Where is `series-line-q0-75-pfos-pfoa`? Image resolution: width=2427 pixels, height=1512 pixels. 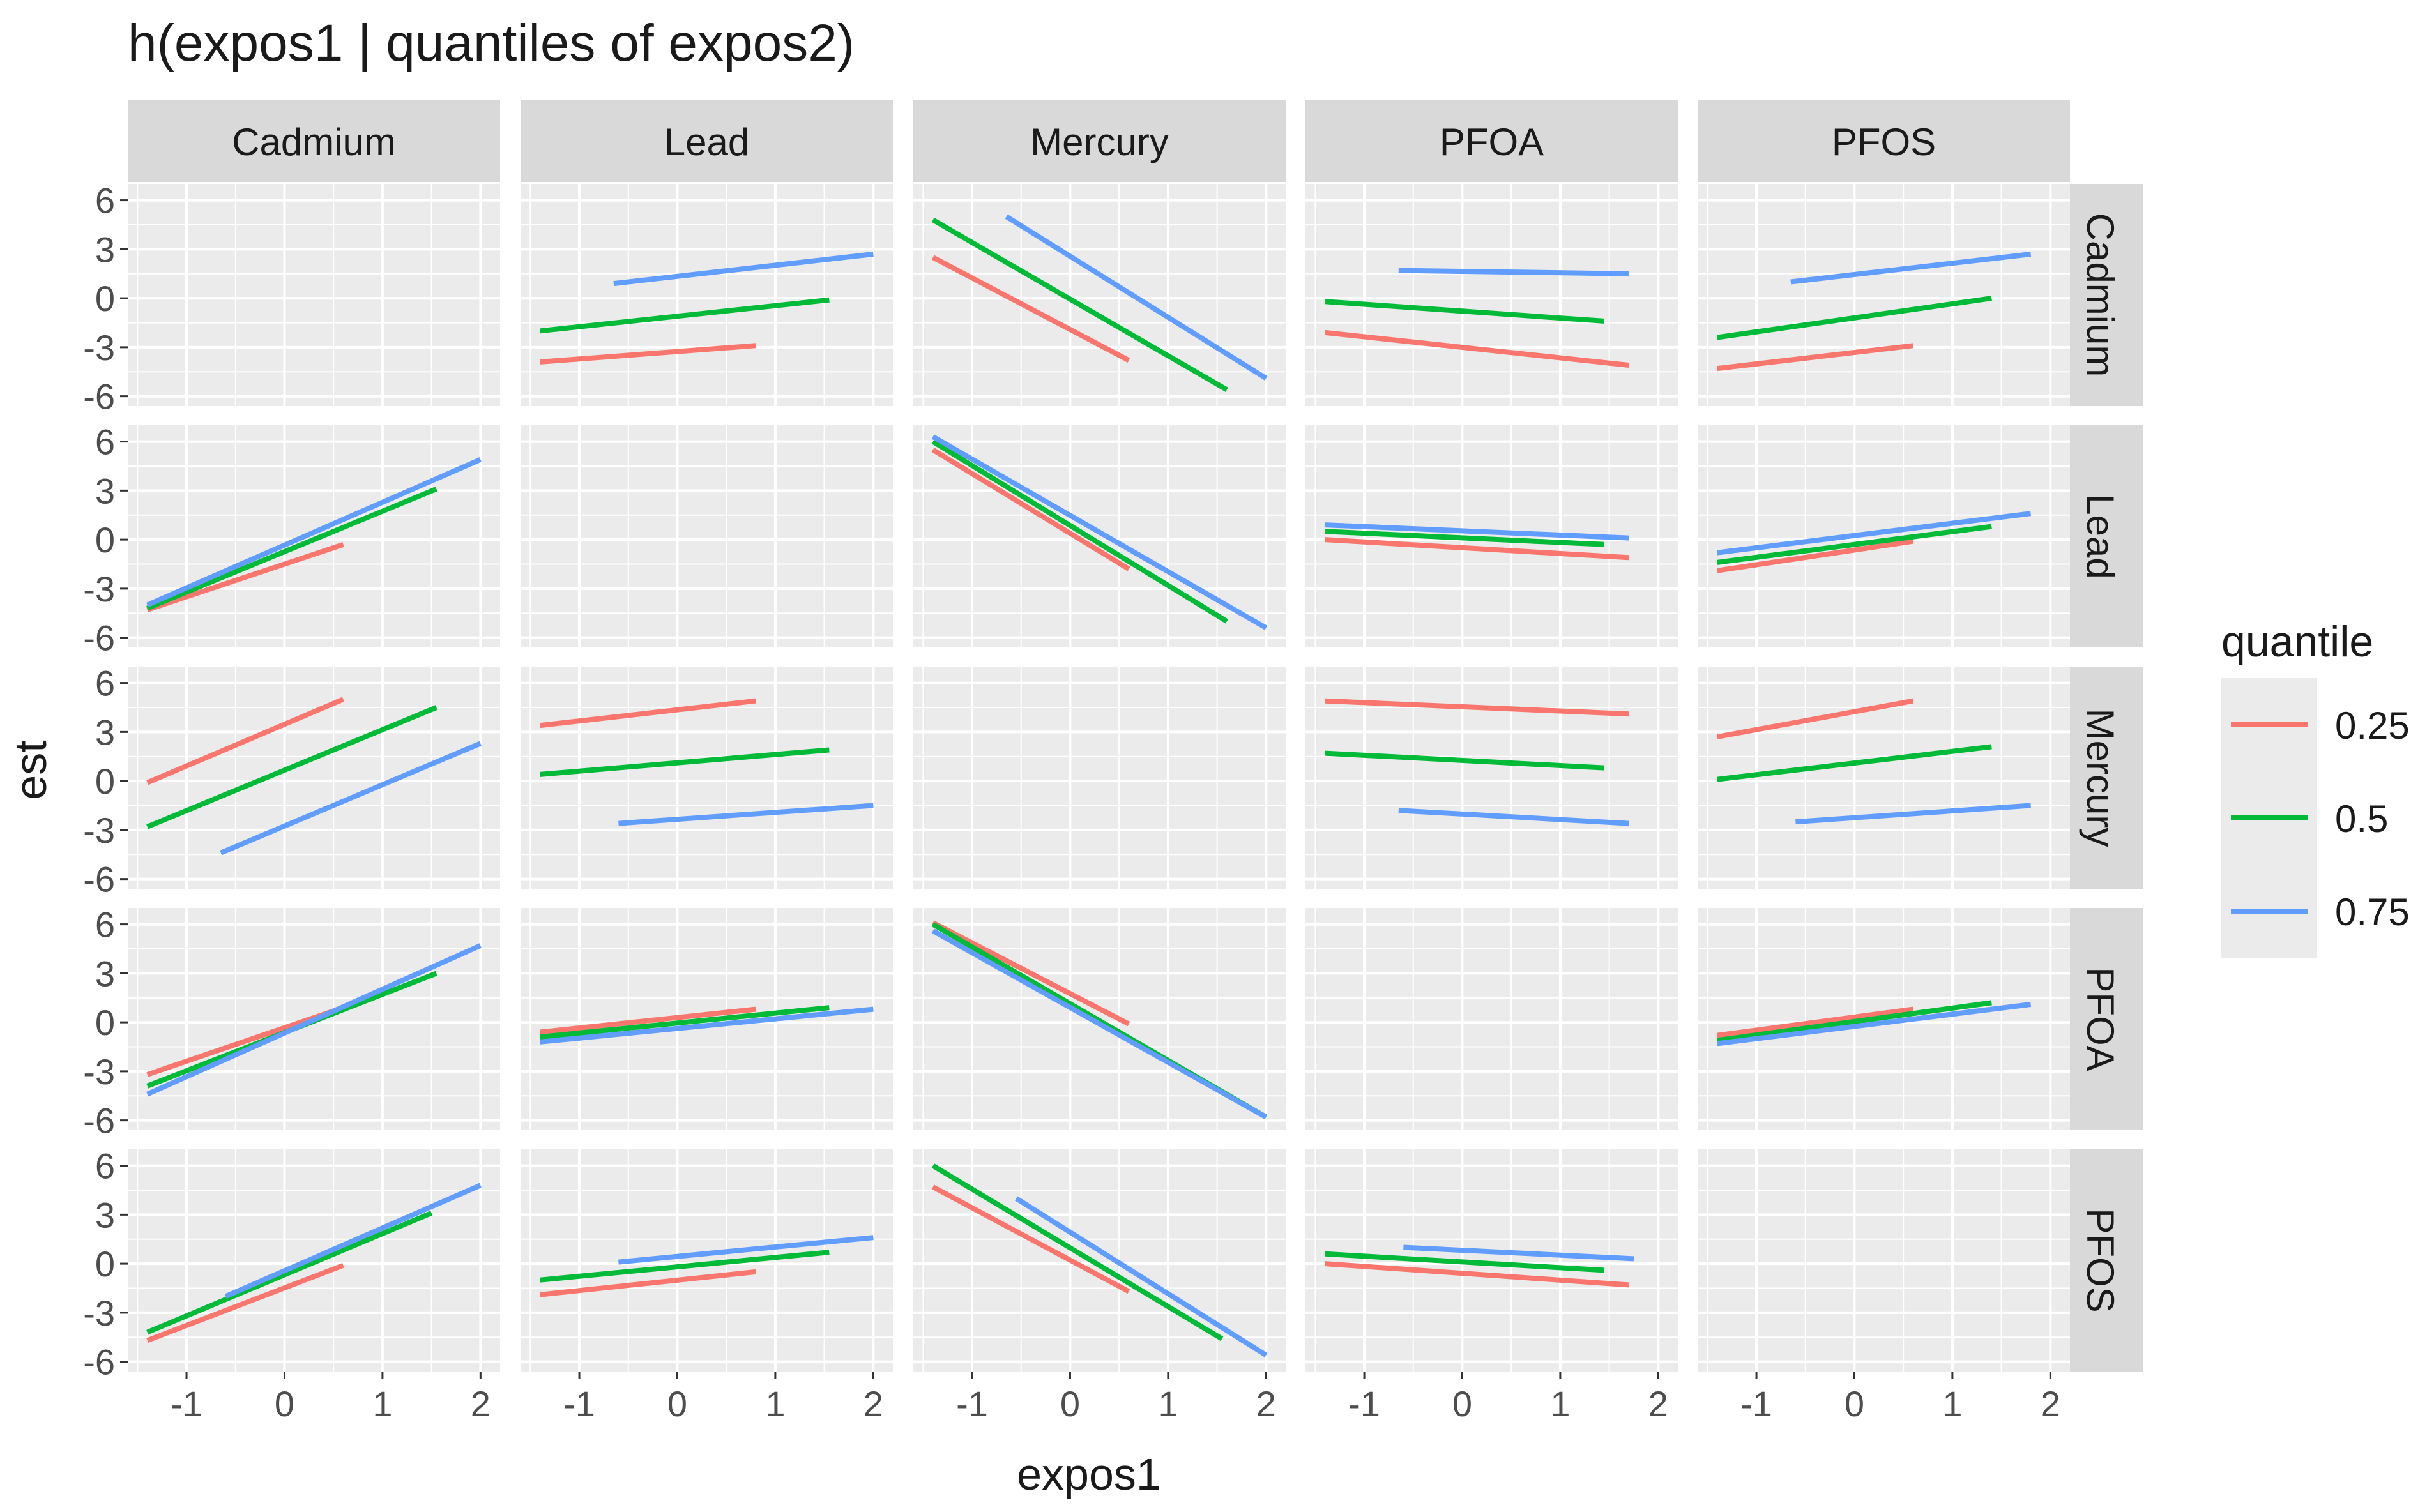 series-line-q0-75-pfos-pfoa is located at coordinates (1518, 1253).